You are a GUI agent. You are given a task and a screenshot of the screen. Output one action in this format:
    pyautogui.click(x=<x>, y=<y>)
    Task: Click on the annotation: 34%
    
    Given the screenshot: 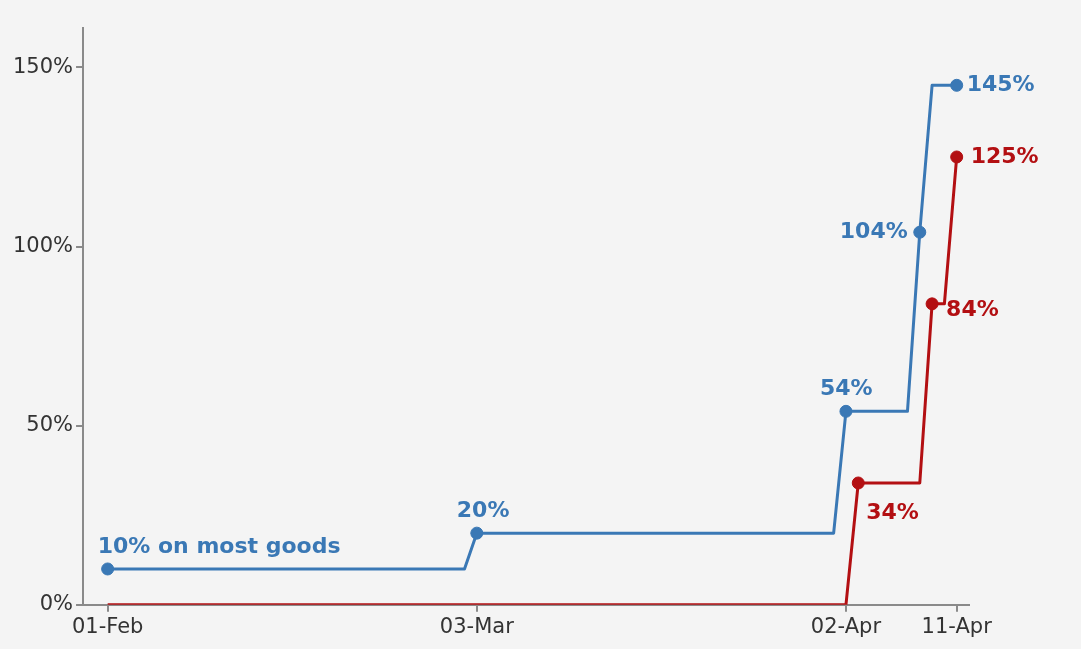 What is the action you would take?
    pyautogui.click(x=892, y=511)
    